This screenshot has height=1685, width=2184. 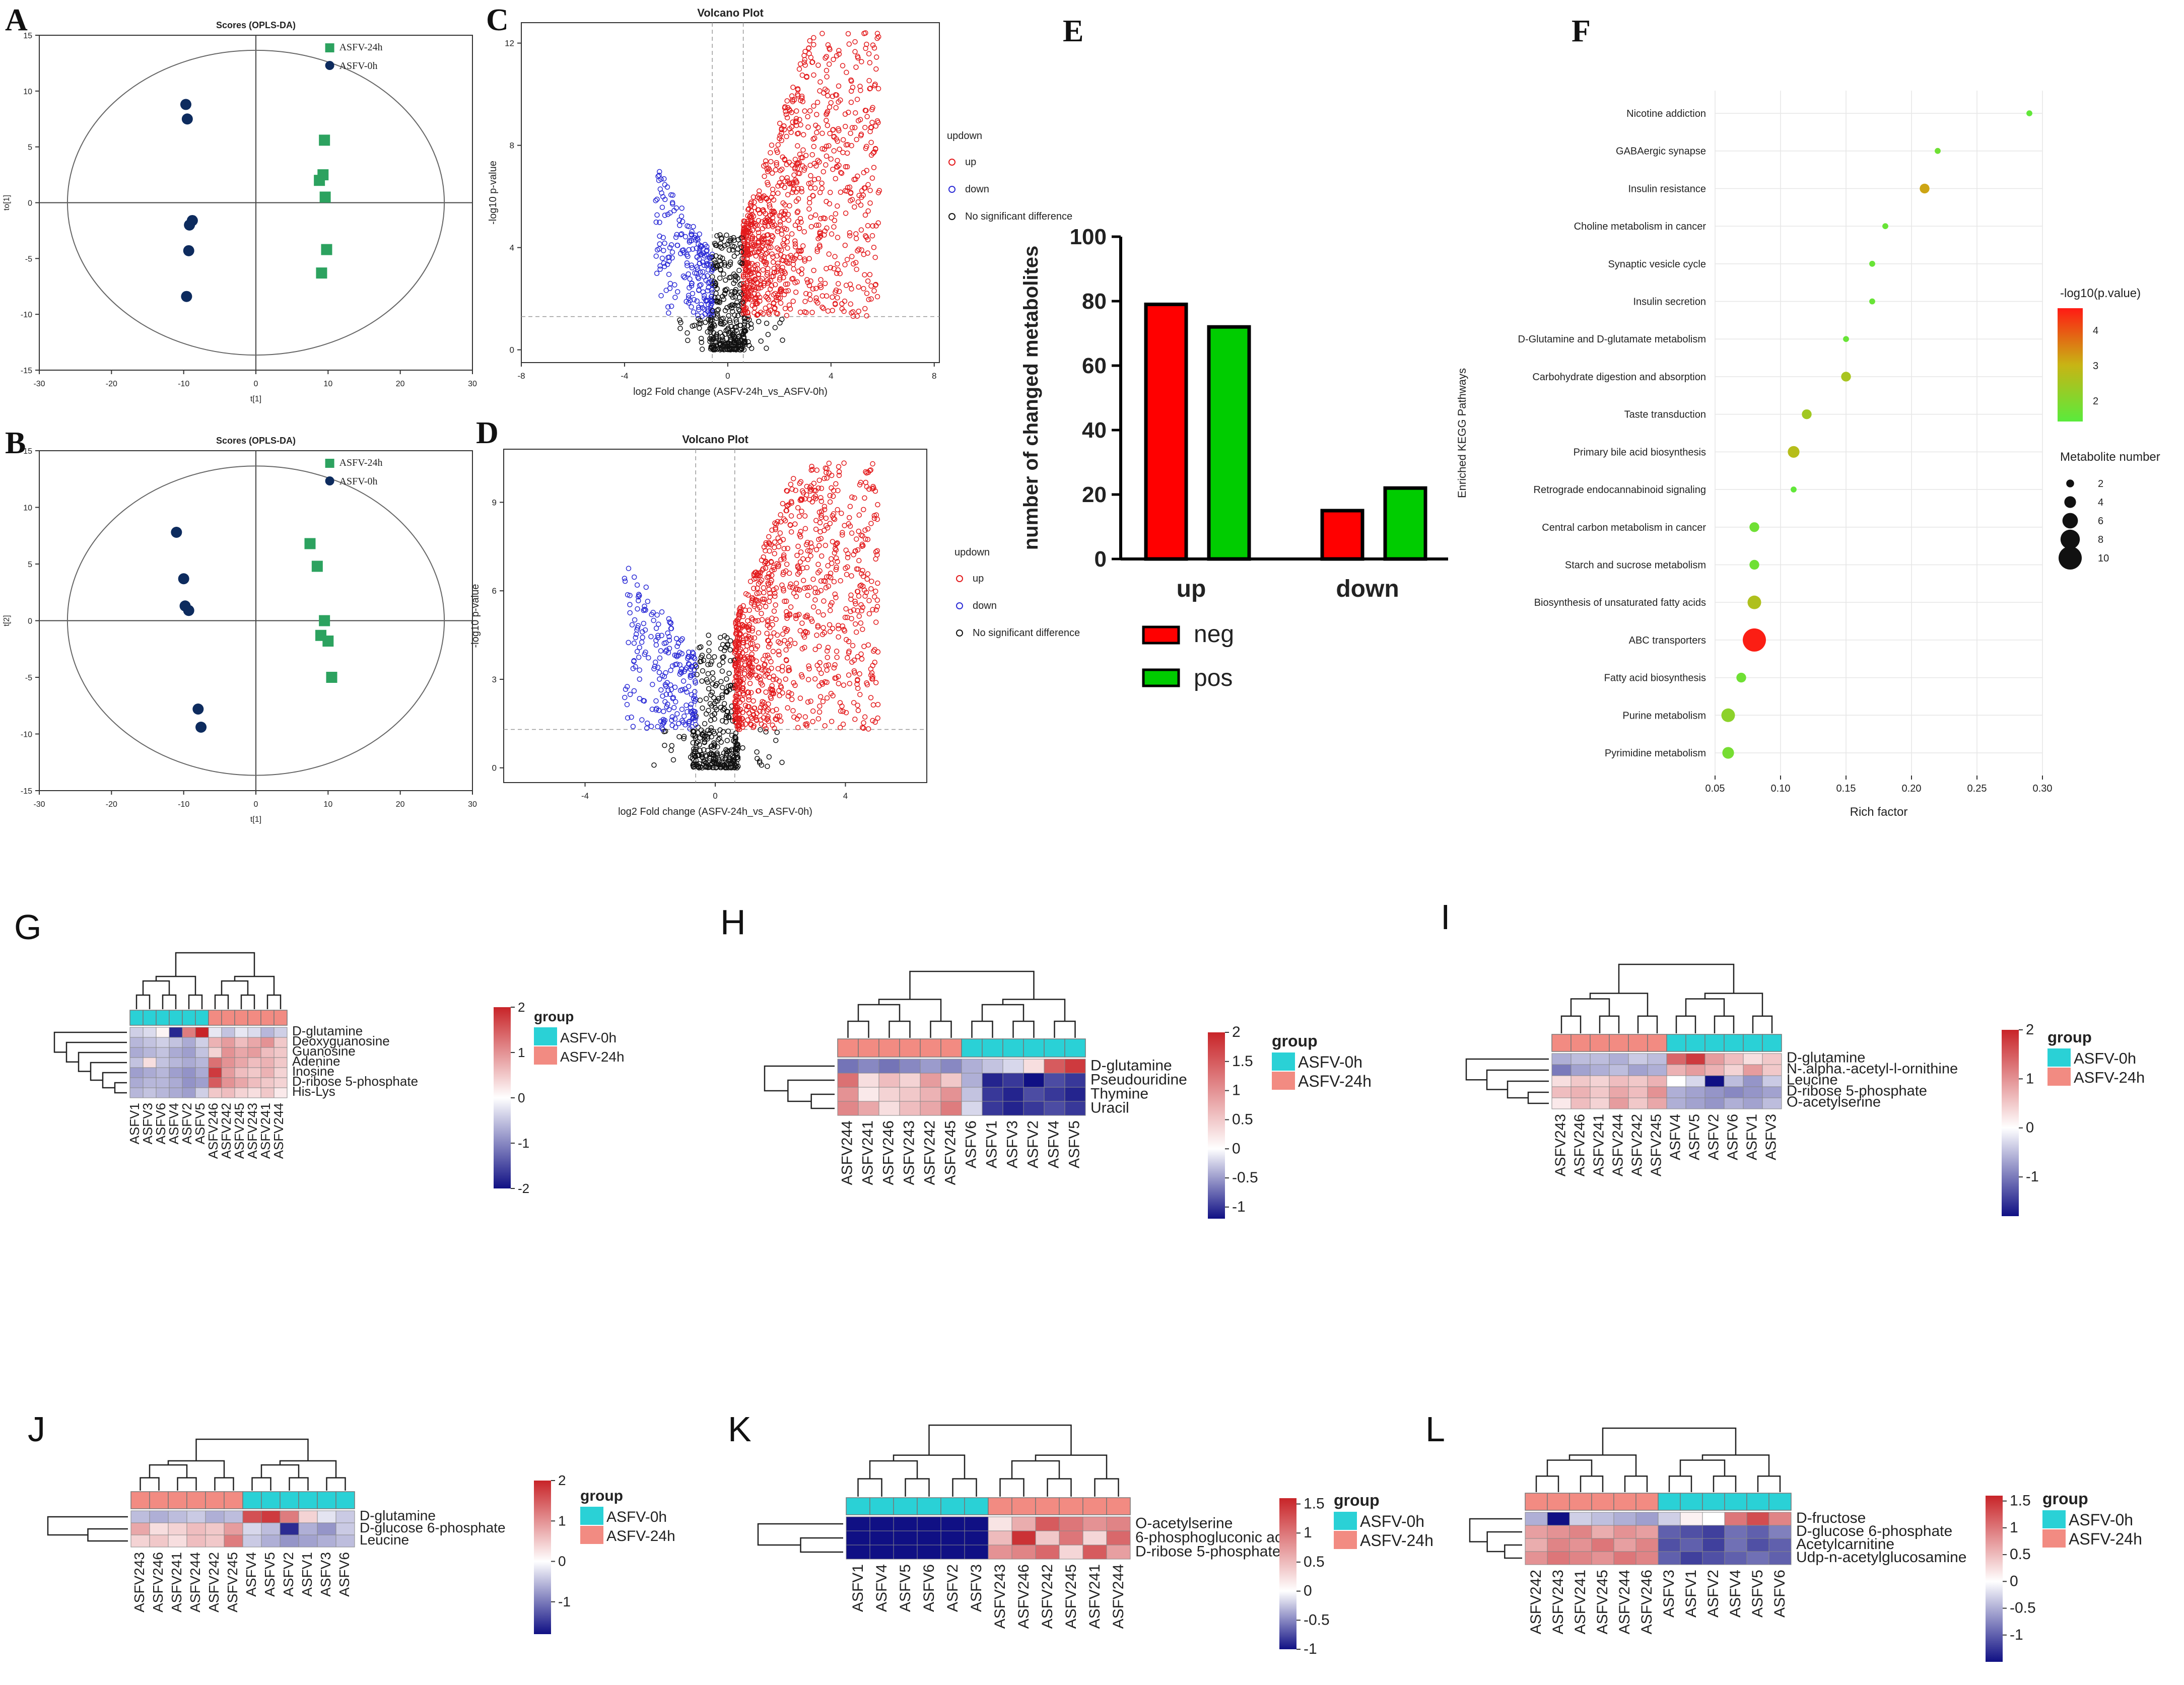 I want to click on column-label: ASFV242, so click(x=214, y=1582).